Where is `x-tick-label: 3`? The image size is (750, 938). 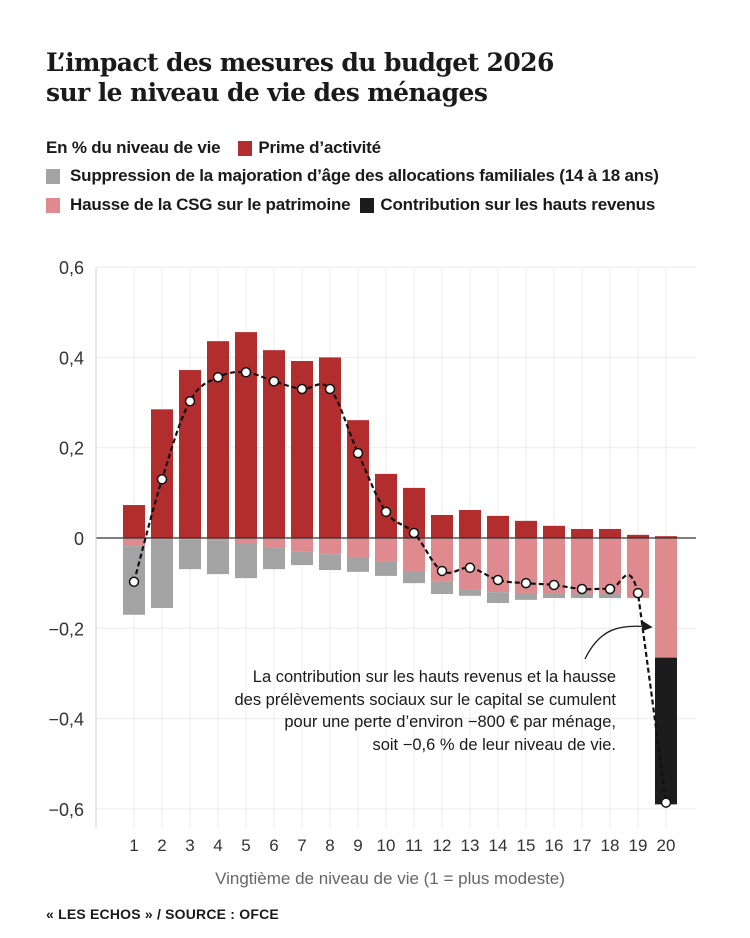
x-tick-label: 3 is located at coordinates (189, 845).